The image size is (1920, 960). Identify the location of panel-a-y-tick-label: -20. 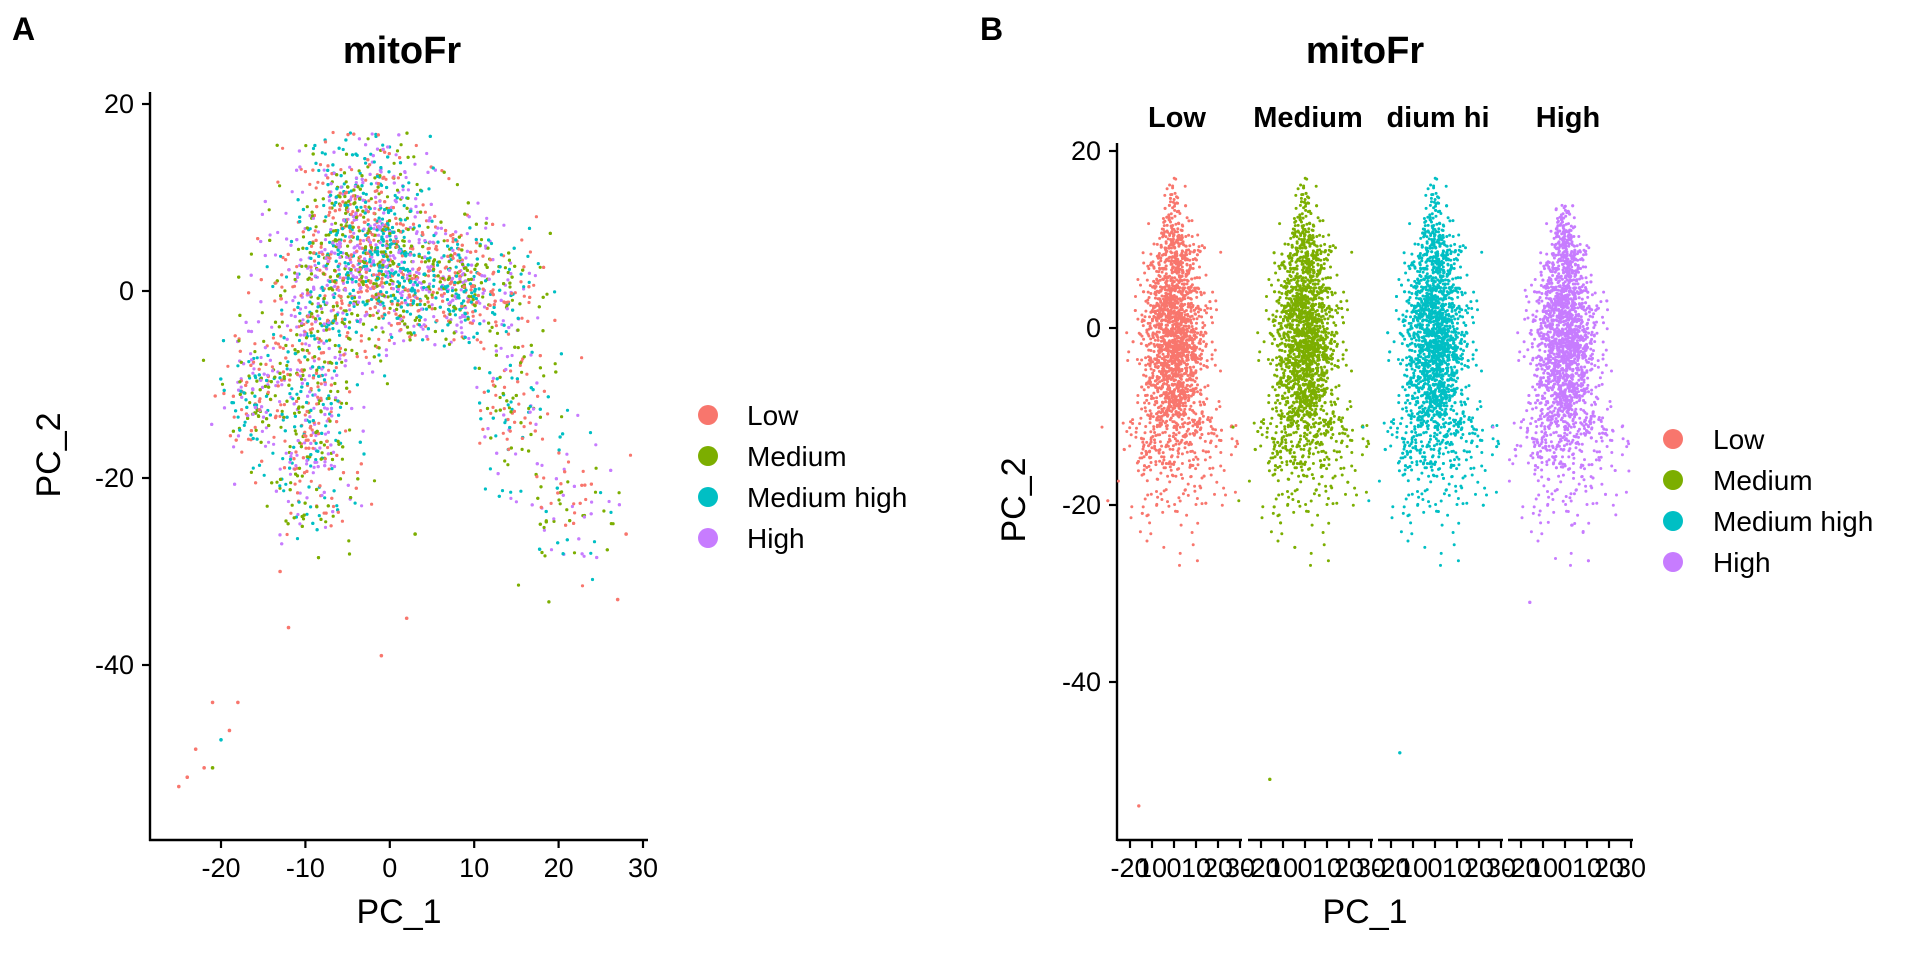
(114, 478).